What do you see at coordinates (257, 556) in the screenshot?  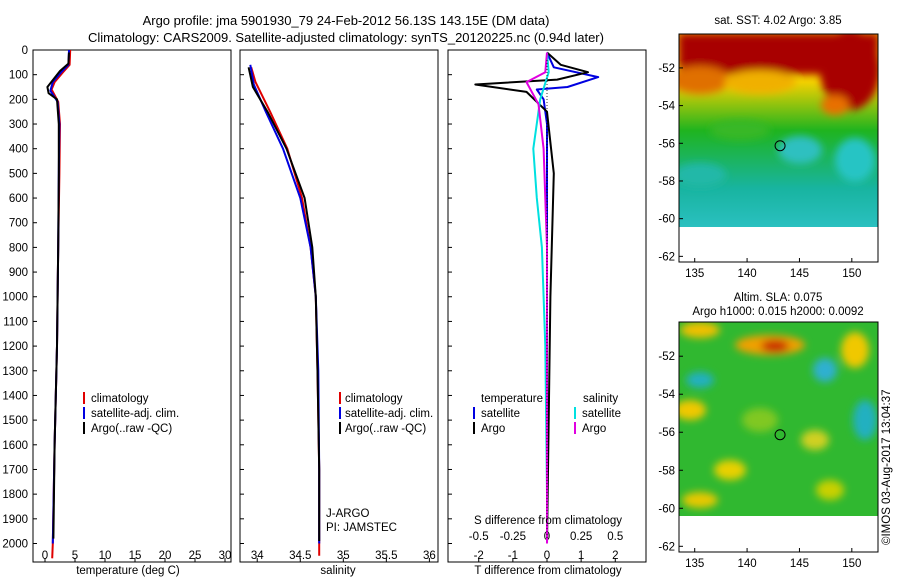 I see `x-tick-label: 34` at bounding box center [257, 556].